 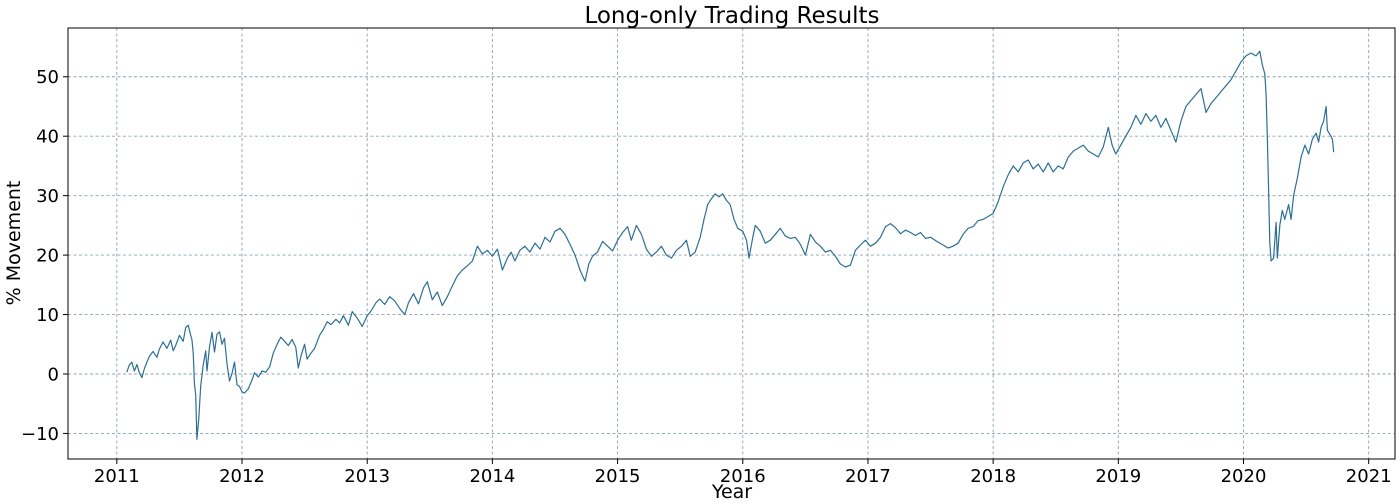 What do you see at coordinates (53, 374) in the screenshot?
I see `y-tick-label: 0` at bounding box center [53, 374].